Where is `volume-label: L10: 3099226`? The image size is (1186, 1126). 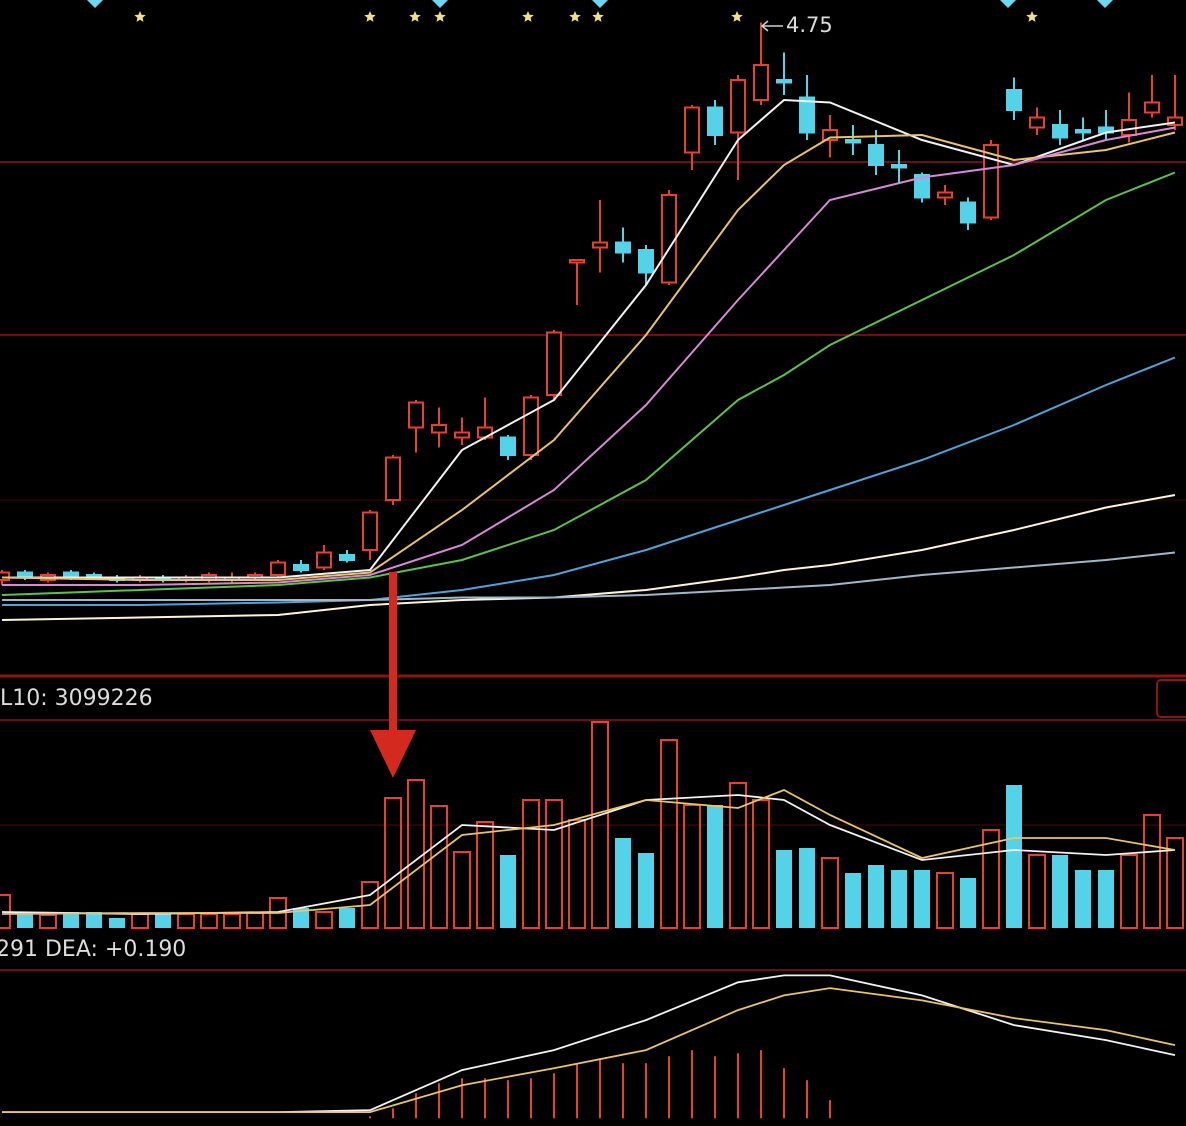 volume-label: L10: 3099226 is located at coordinates (76, 698).